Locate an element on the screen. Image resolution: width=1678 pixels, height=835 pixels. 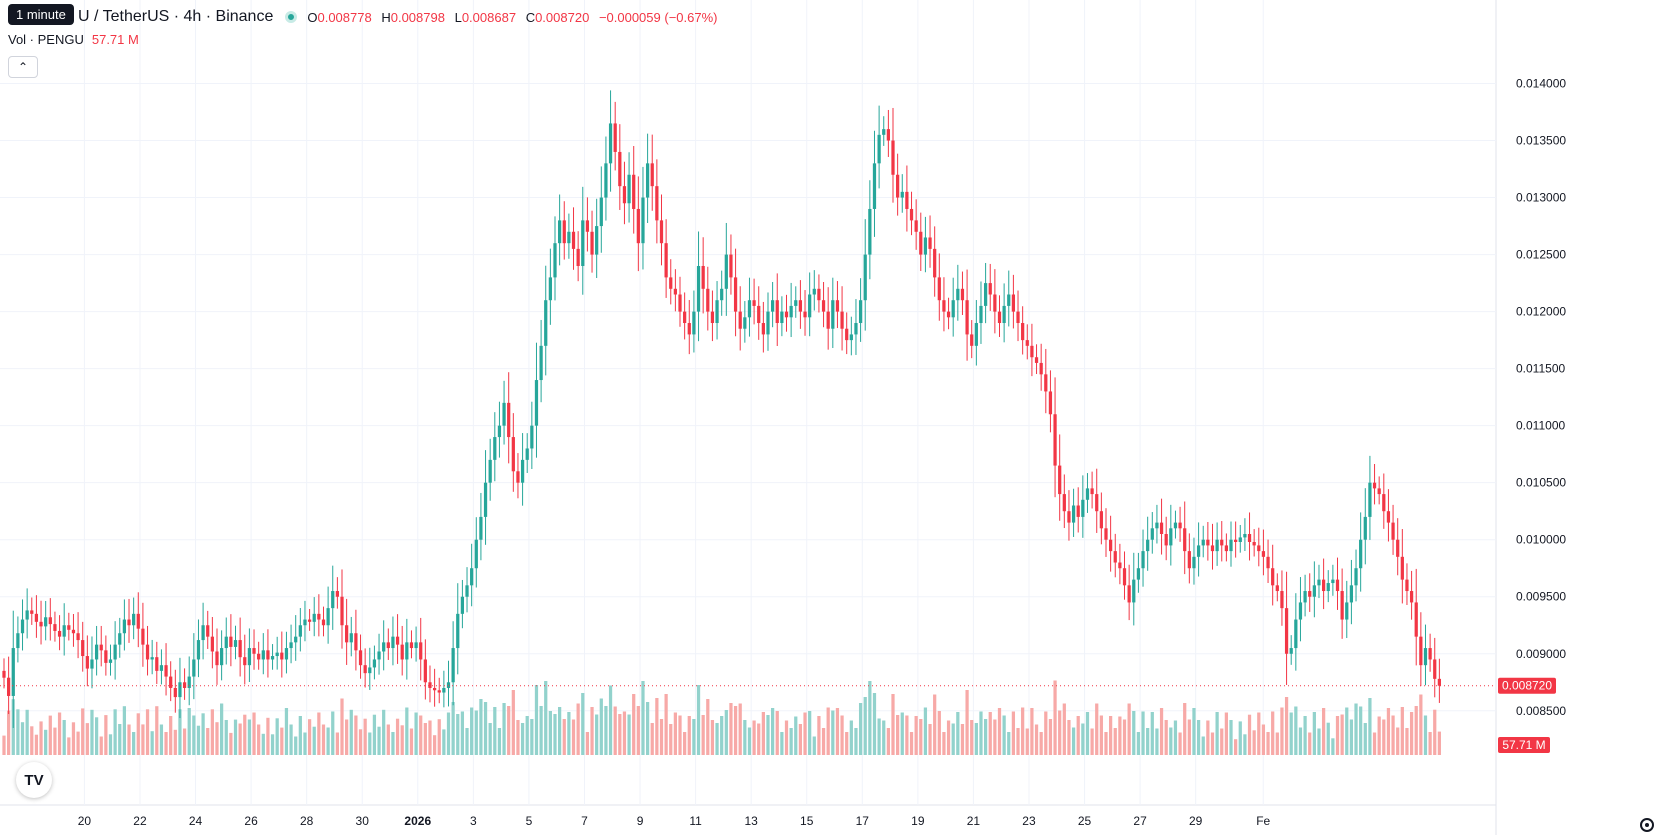
time-tick-label: 21 is located at coordinates (974, 821).